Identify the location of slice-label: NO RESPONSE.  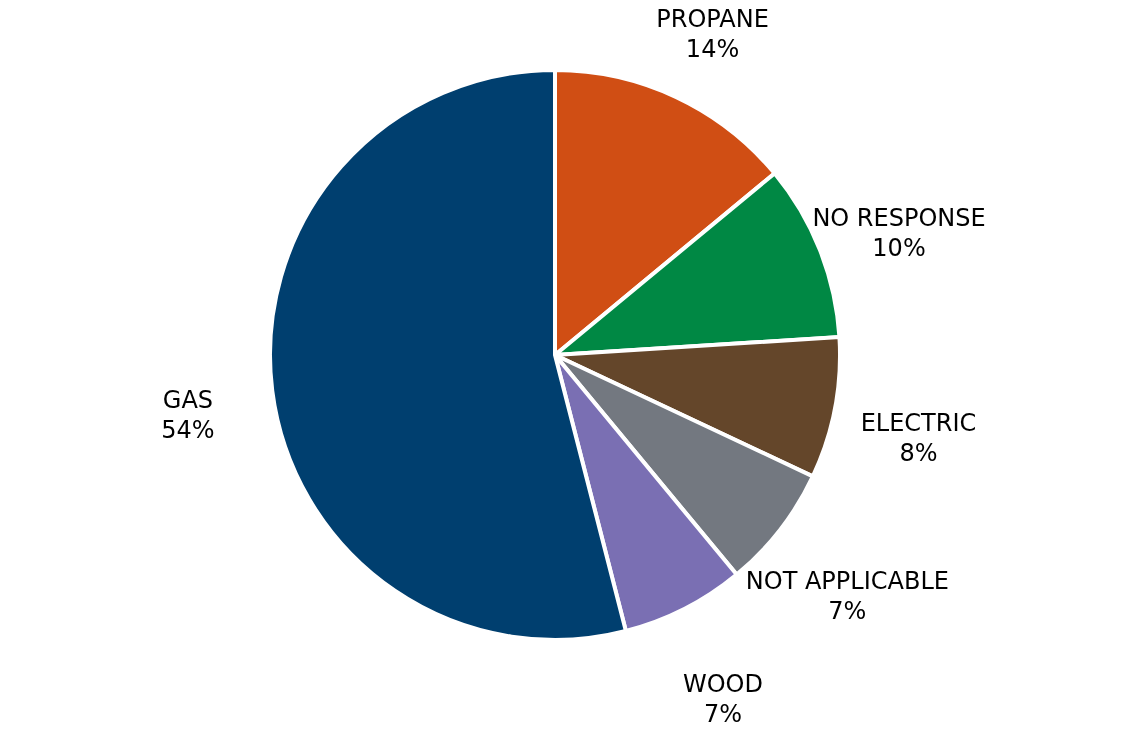
(899, 217).